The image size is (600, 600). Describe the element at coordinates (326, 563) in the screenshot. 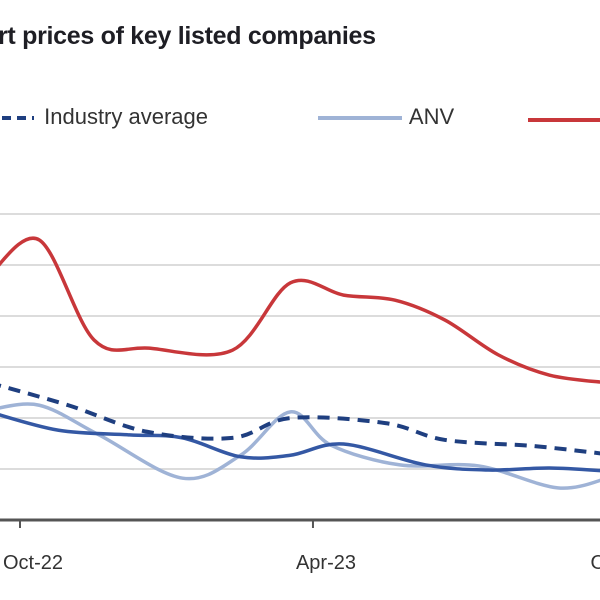

I see `x-tick-label: Apr-23` at that location.